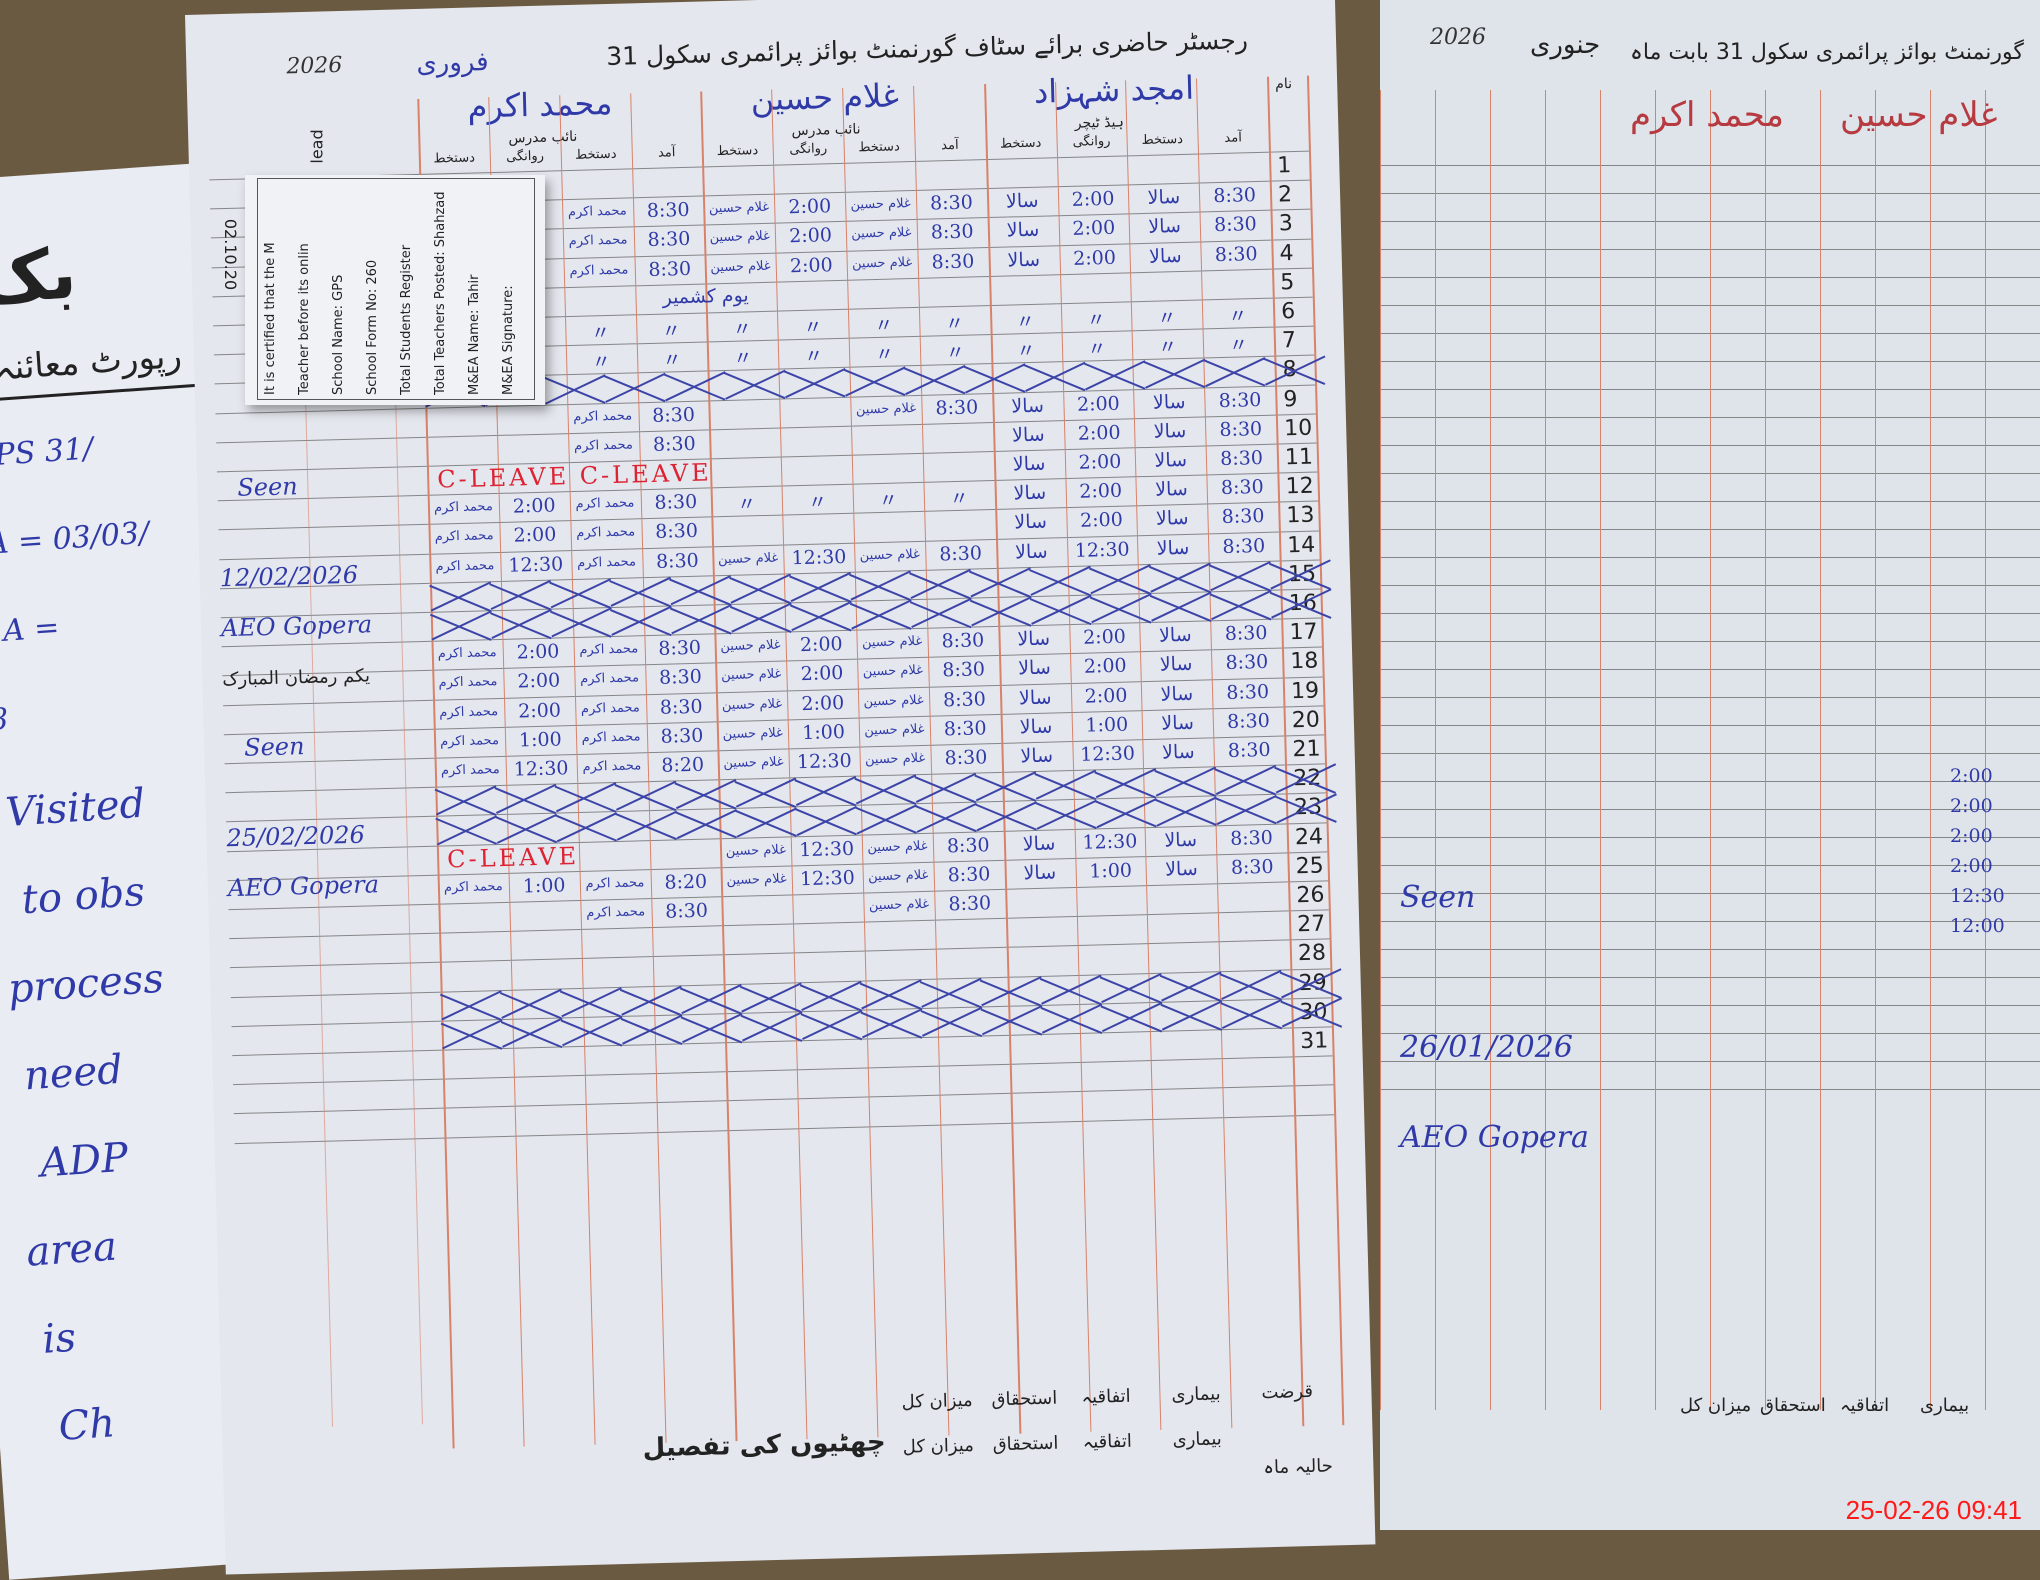  What do you see at coordinates (474, 334) in the screenshot?
I see `slip-line: M&EA Name: Tahir` at bounding box center [474, 334].